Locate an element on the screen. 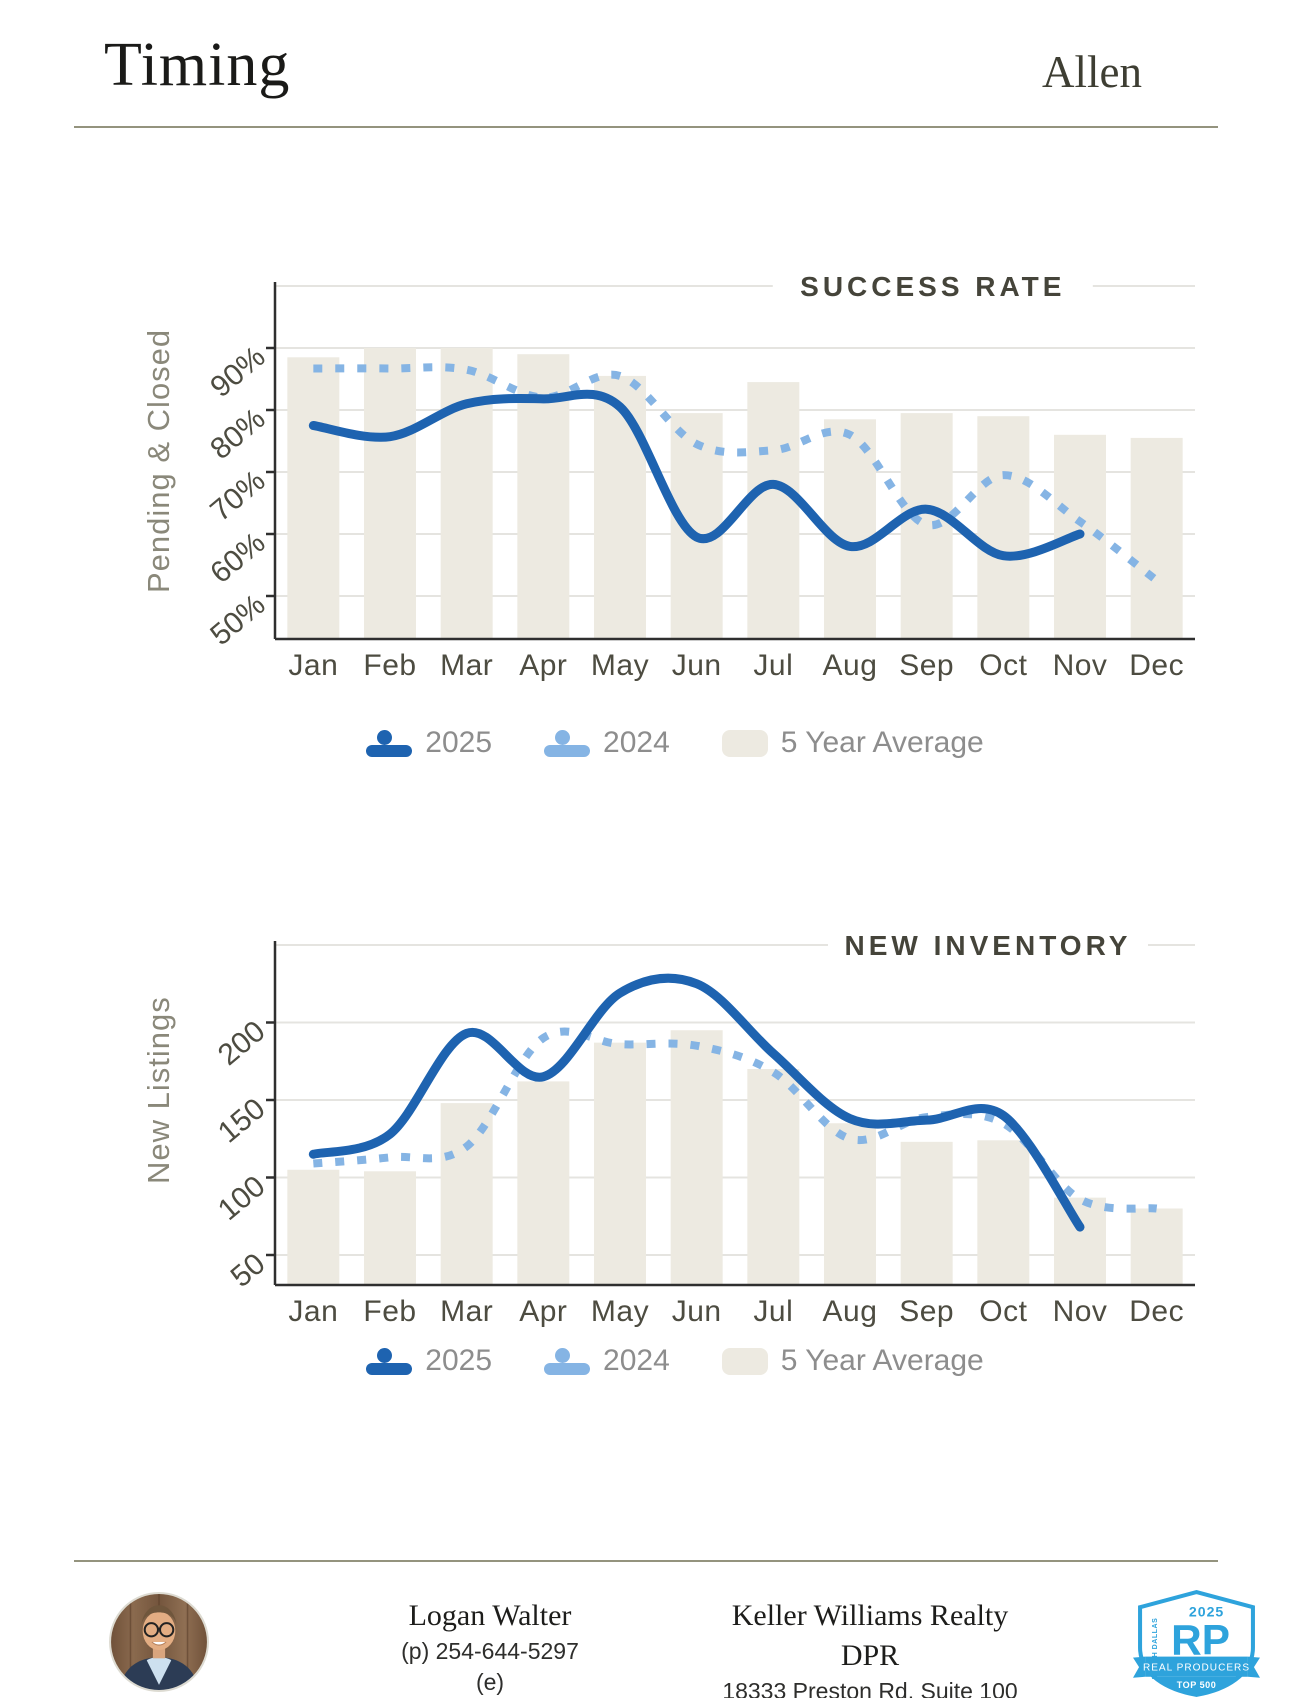 The height and width of the screenshot is (1698, 1294). agent-photo is located at coordinates (159, 1642).